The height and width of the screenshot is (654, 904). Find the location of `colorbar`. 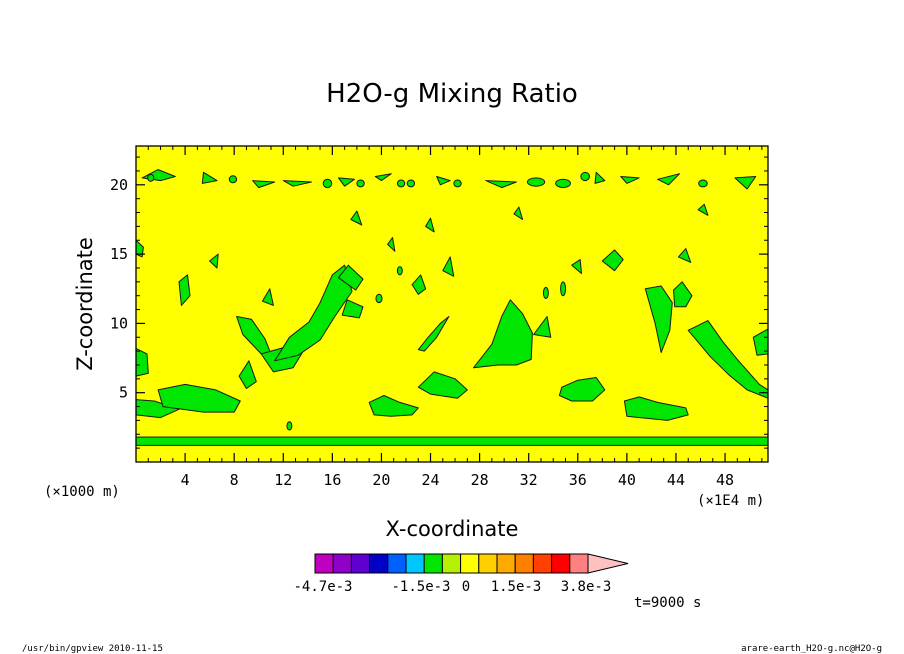

colorbar is located at coordinates (471, 563).